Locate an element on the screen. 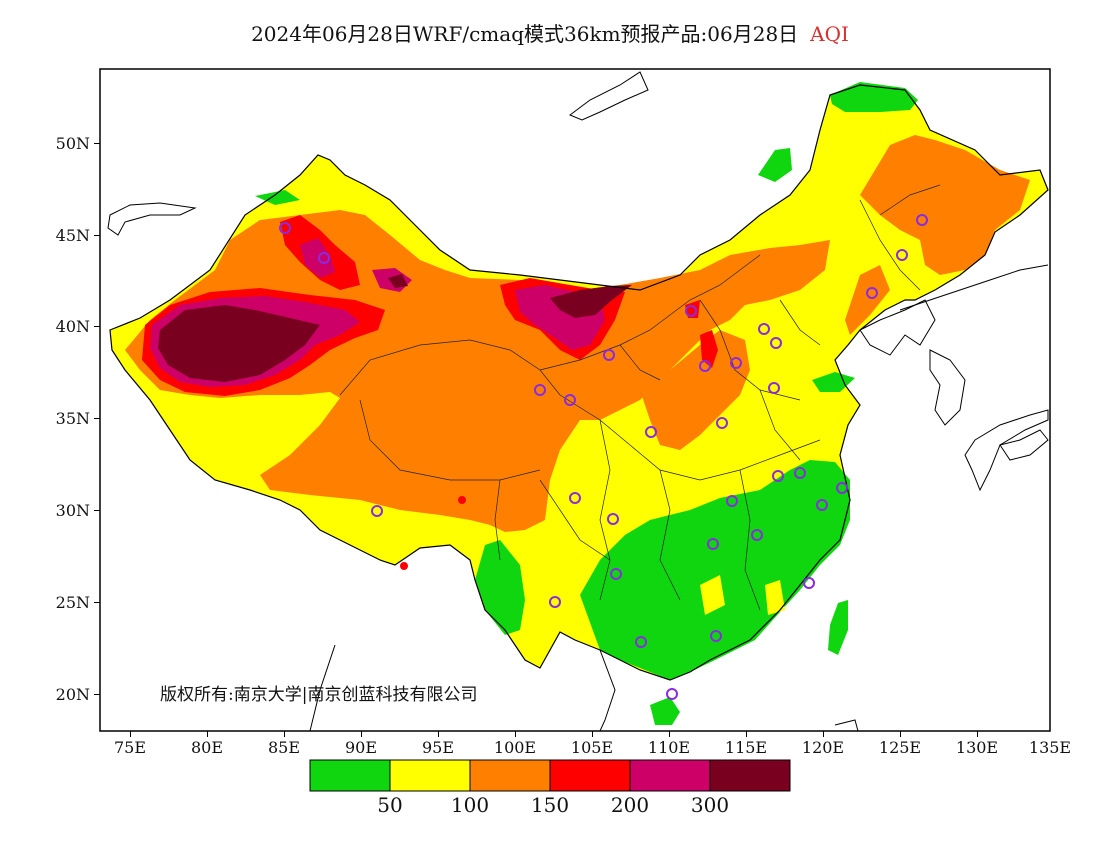 The width and height of the screenshot is (1100, 850). region-purple-dzungaria is located at coordinates (317, 258).